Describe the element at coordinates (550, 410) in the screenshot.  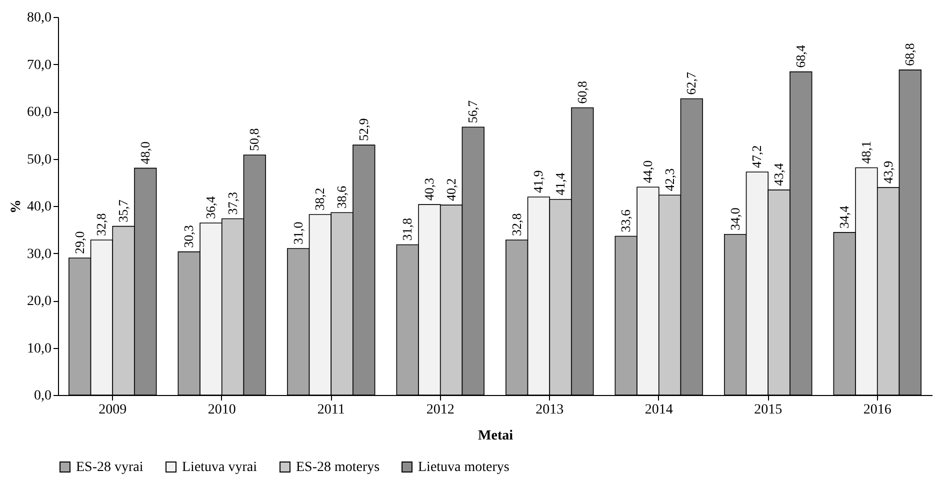
I see `x-tick-label: 2013` at that location.